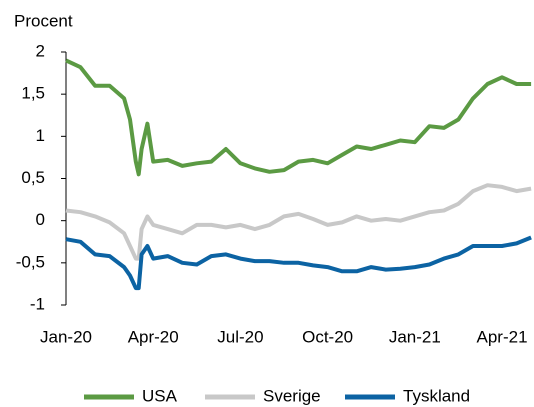  What do you see at coordinates (40, 50) in the screenshot?
I see `y-tick-label: 2` at bounding box center [40, 50].